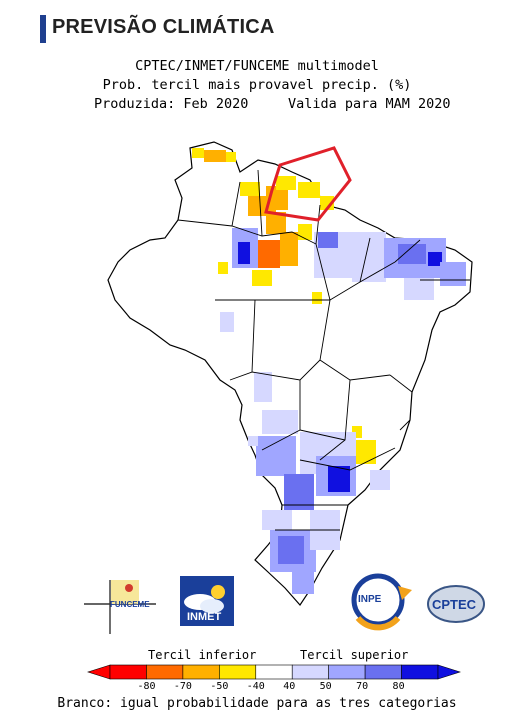 The width and height of the screenshot is (514, 717). I want to click on legend-lower-label: Tercil inferior, so click(202, 655).